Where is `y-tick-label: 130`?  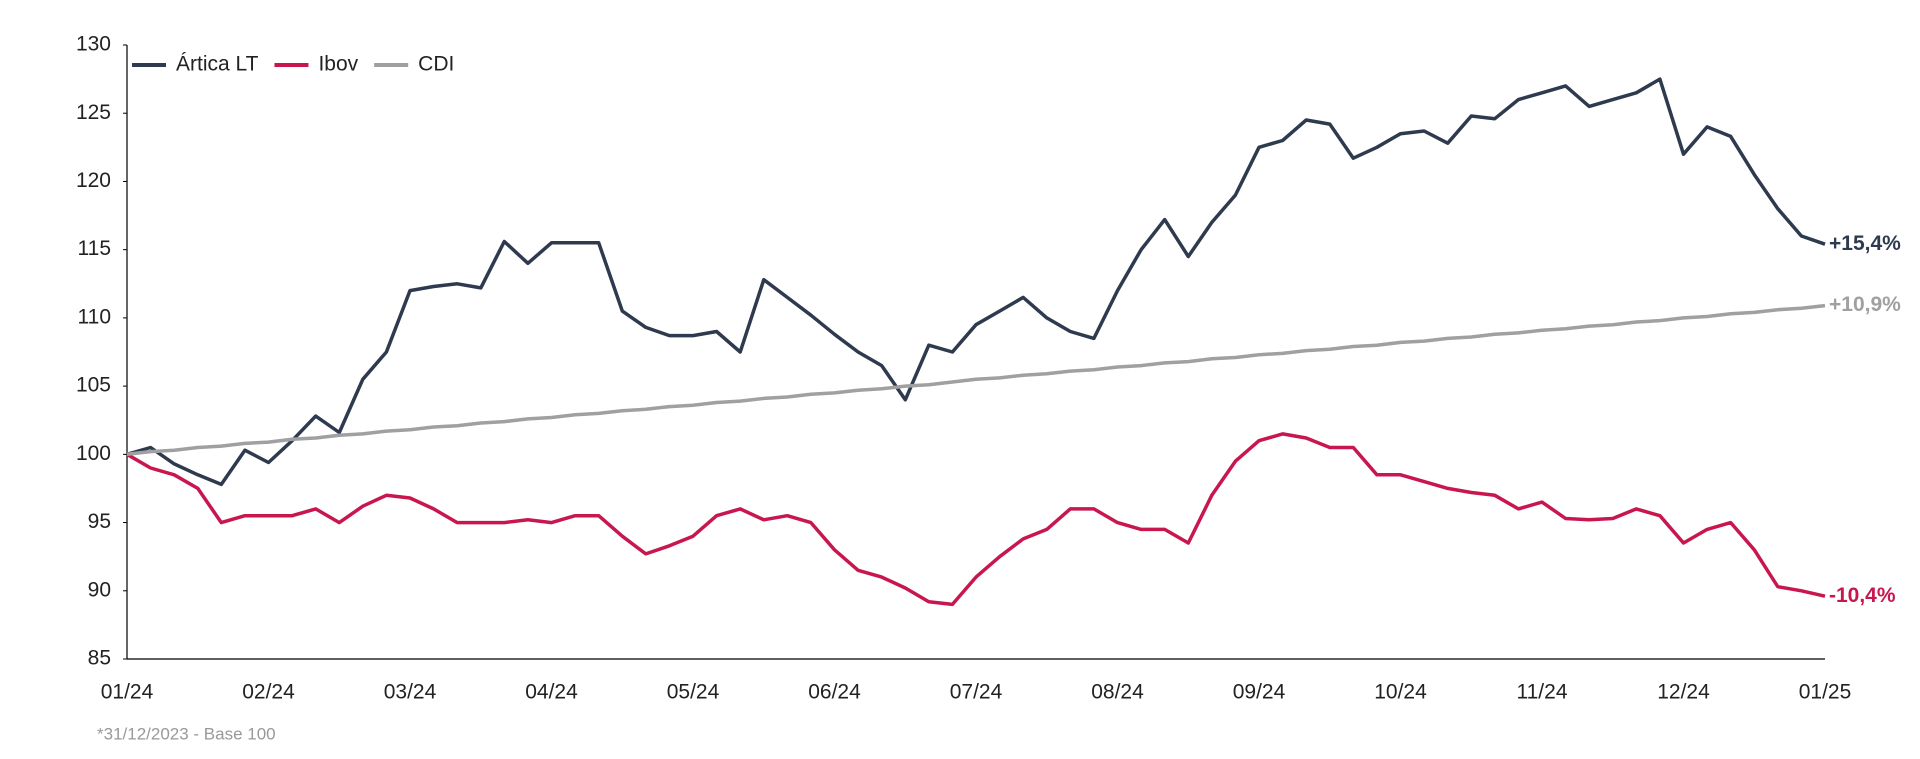
y-tick-label: 130 is located at coordinates (93, 44).